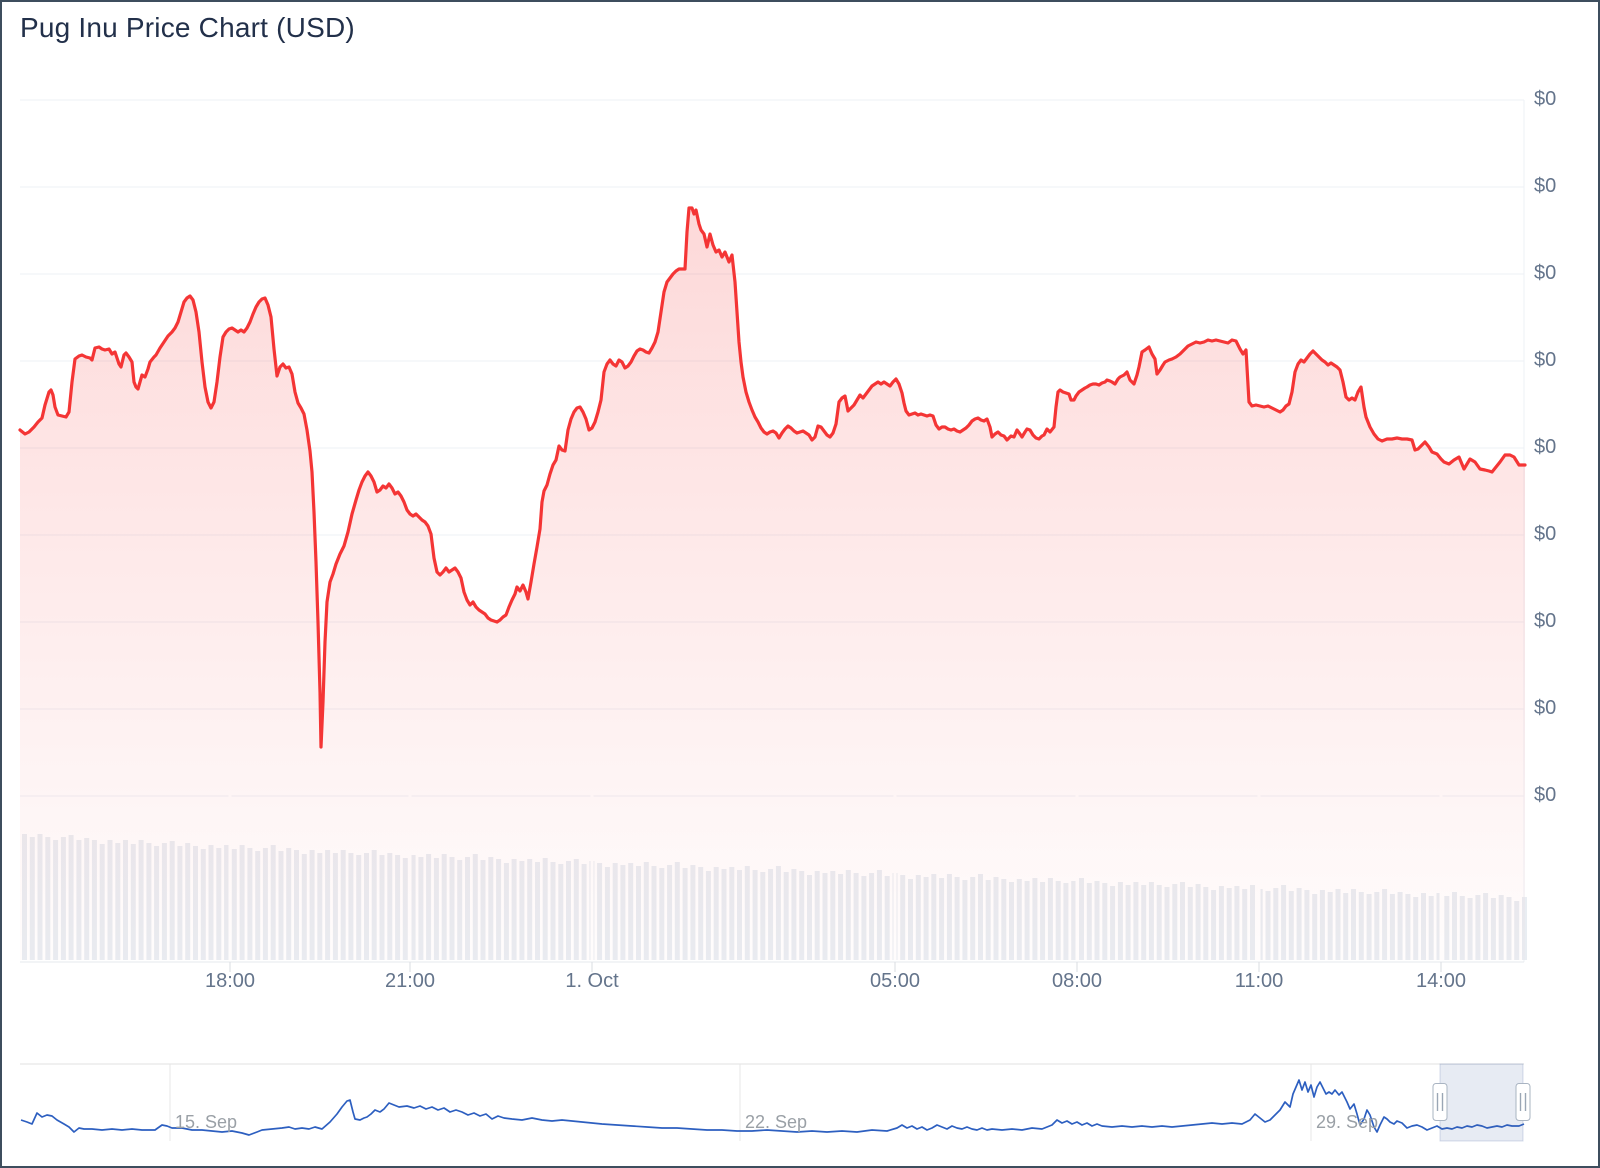  I want to click on chart-title: Pug Inu Price Chart (USD), so click(187, 27).